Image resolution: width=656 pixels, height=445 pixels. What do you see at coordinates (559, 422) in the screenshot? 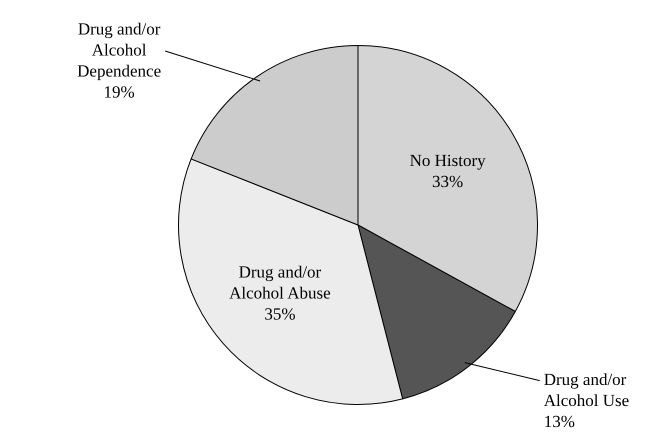
I see `data-label: 13%` at bounding box center [559, 422].